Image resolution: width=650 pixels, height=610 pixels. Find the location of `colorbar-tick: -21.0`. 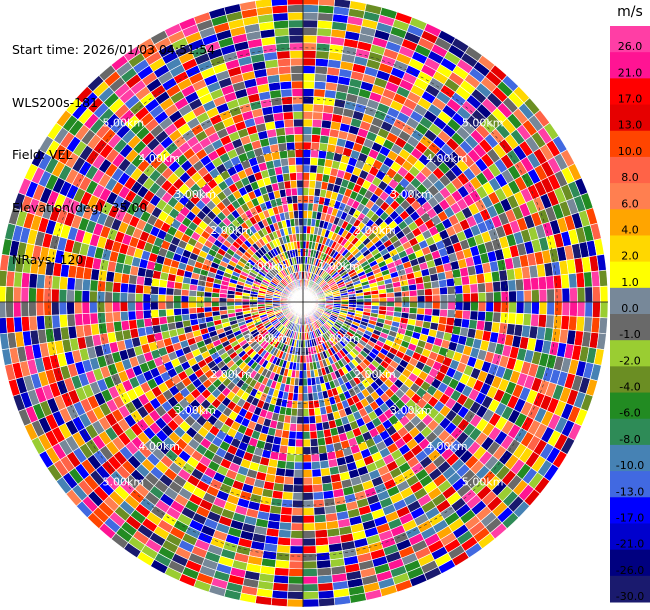

colorbar-tick: -21.0 is located at coordinates (630, 544).